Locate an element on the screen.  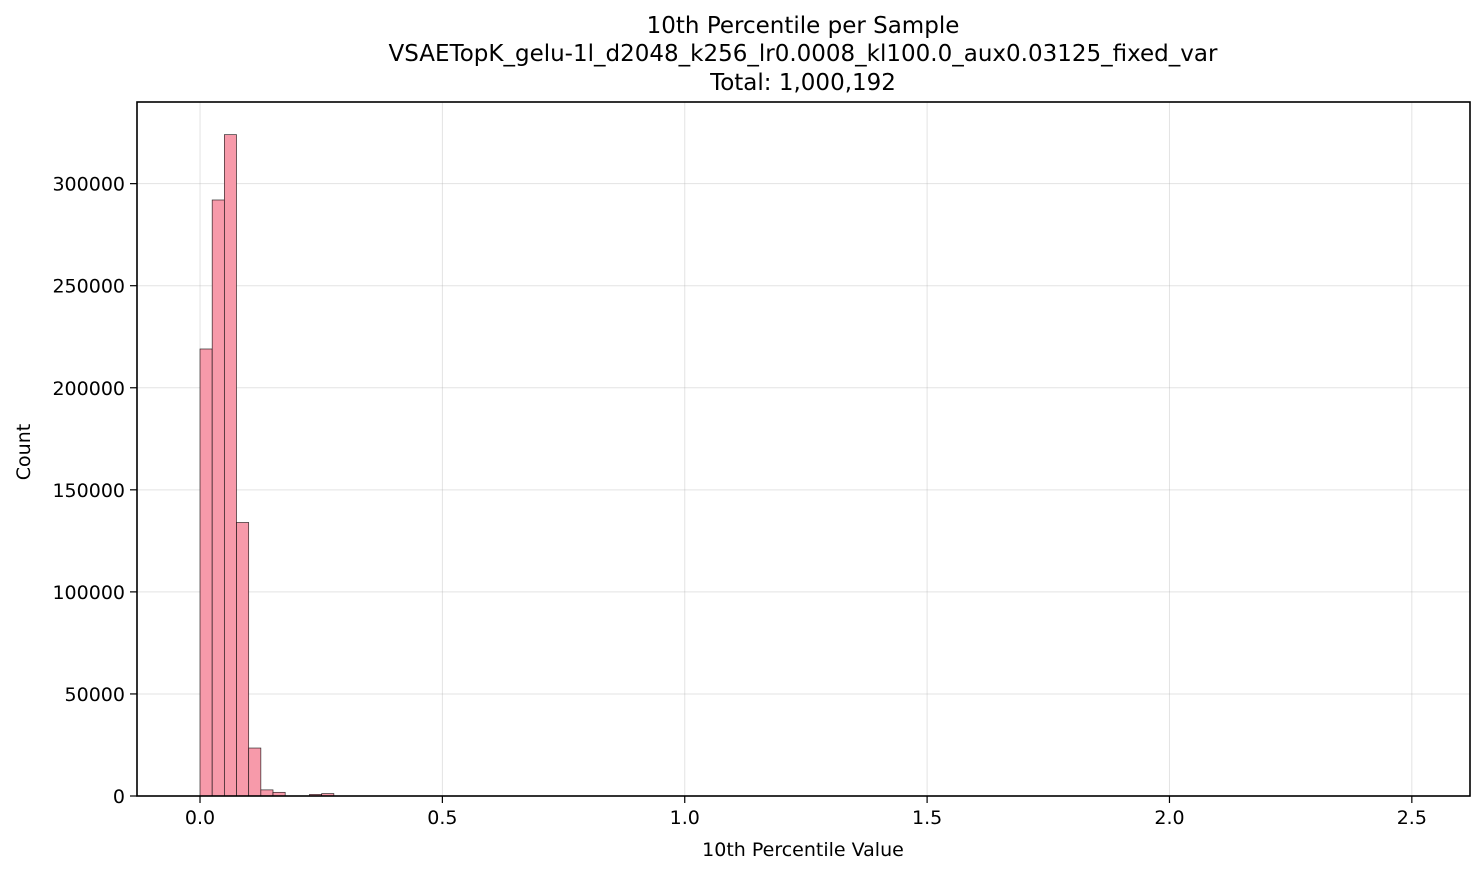
y-axis-ticks: 0 50000 100000 150000 200000 250000 300000 is located at coordinates (94, 491).